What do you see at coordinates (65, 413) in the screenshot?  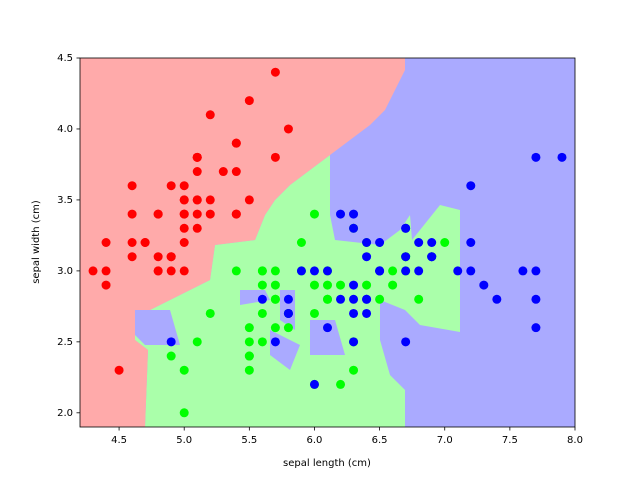 I see `y-tick-label: 2.0` at bounding box center [65, 413].